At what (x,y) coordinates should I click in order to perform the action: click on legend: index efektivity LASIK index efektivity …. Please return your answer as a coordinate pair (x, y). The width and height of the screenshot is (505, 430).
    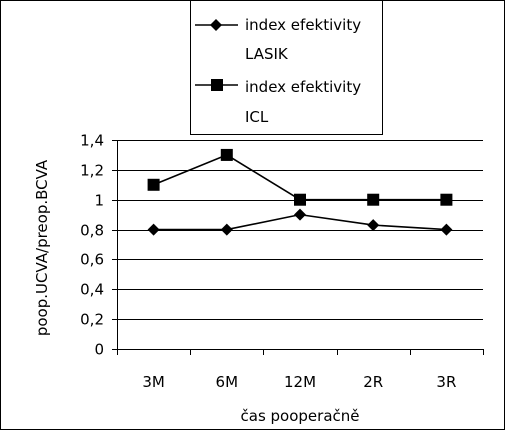
    Looking at the image, I should click on (286, 67).